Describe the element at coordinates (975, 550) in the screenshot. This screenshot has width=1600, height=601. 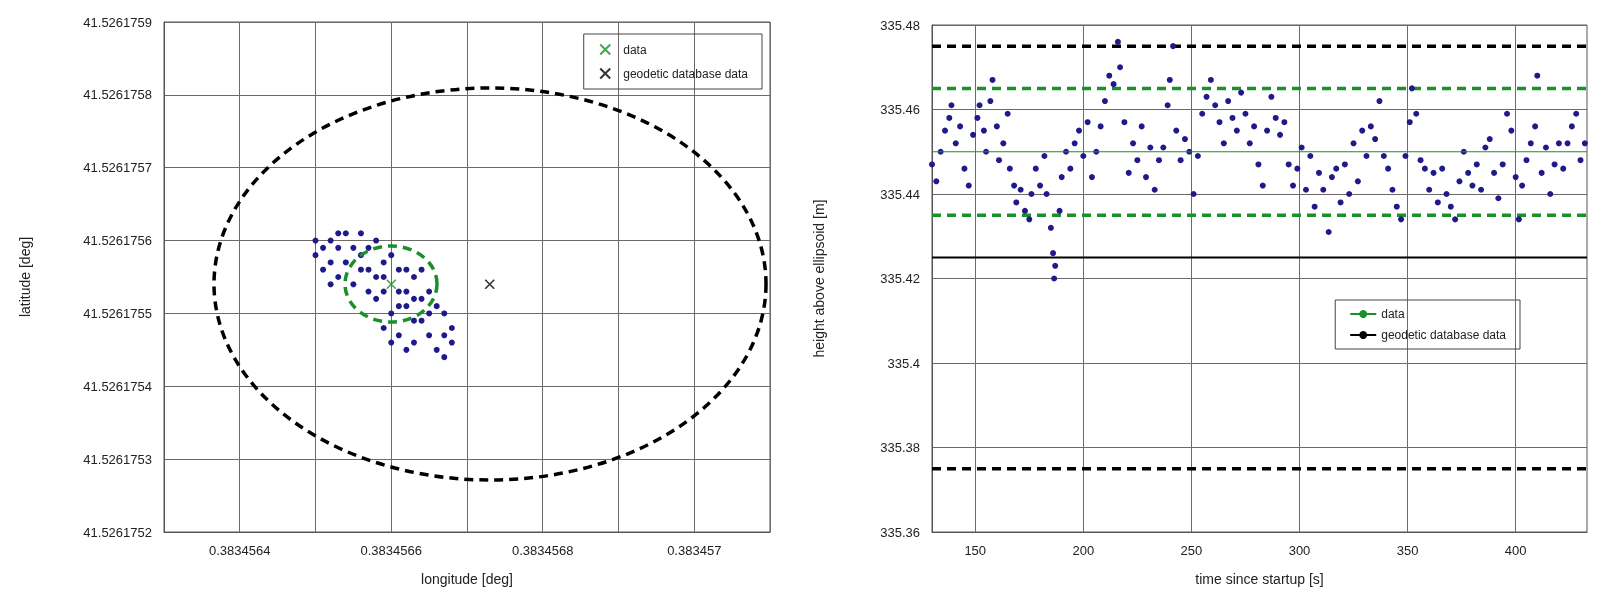
I see `x-tick-label: 150` at that location.